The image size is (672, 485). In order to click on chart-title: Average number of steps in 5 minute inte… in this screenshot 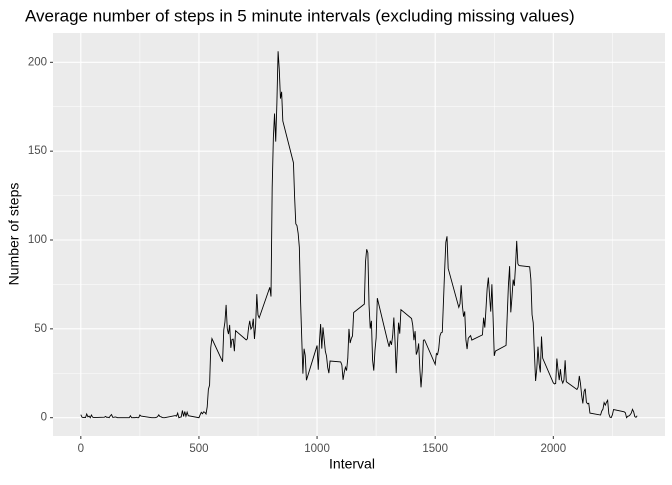, I will do `click(300, 15)`.